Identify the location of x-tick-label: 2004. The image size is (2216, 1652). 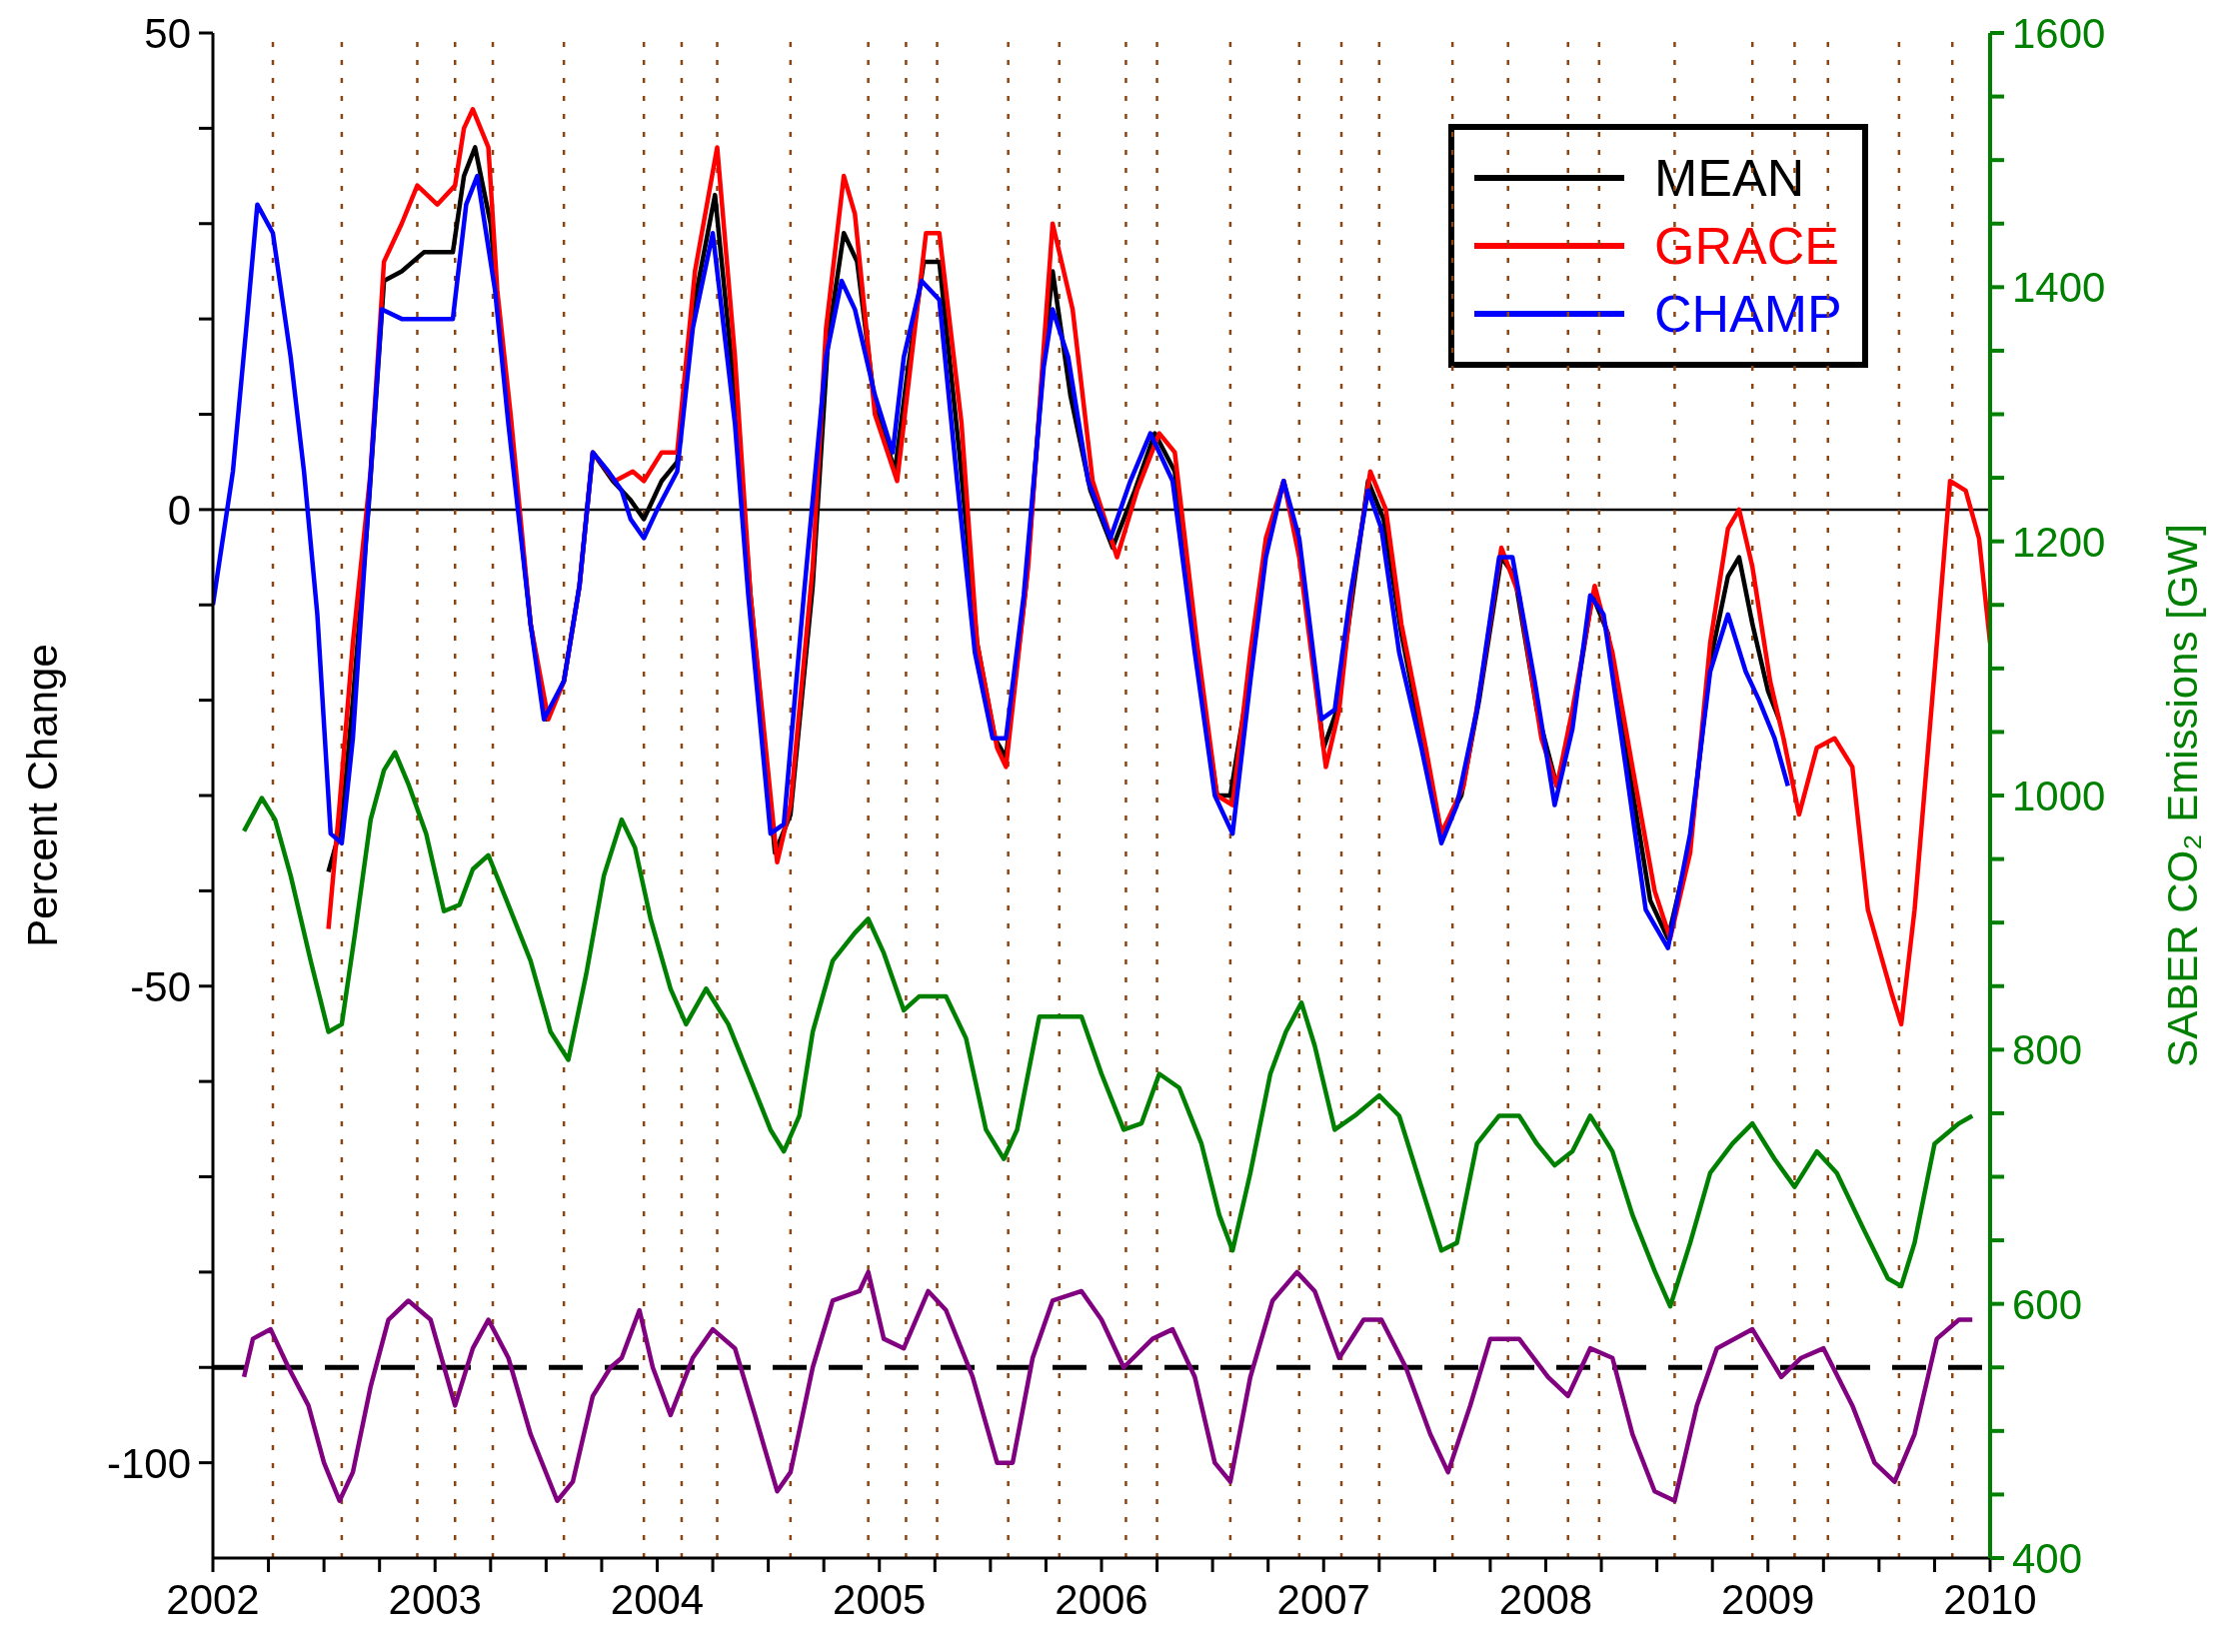
(657, 1599).